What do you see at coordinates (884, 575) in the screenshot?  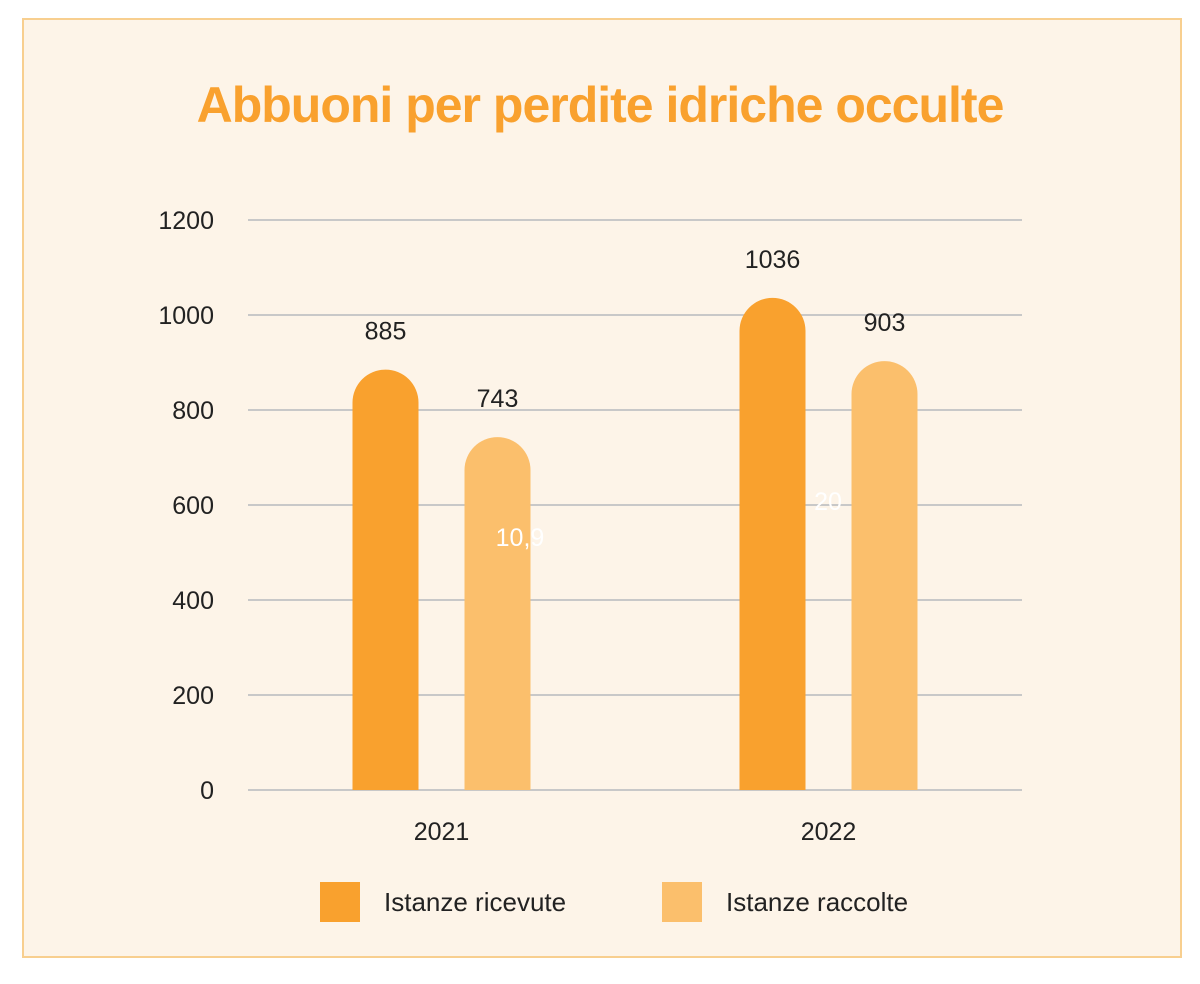 I see `bar-2022-raccolte` at bounding box center [884, 575].